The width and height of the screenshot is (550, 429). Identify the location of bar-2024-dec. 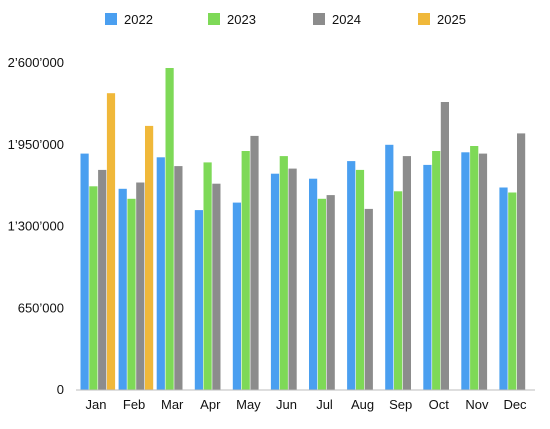
(521, 261).